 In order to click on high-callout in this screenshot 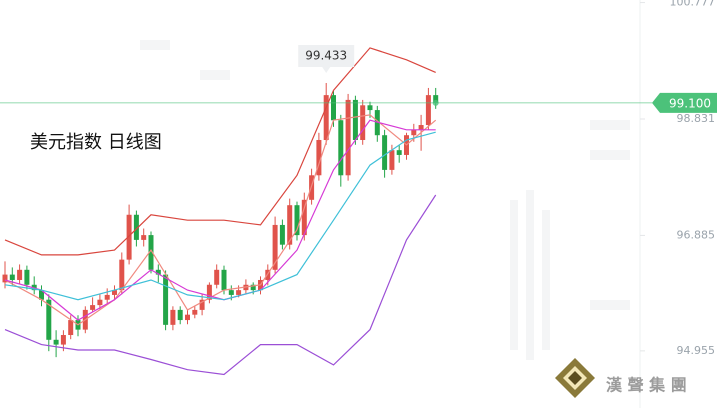, I will do `click(326, 58)`.